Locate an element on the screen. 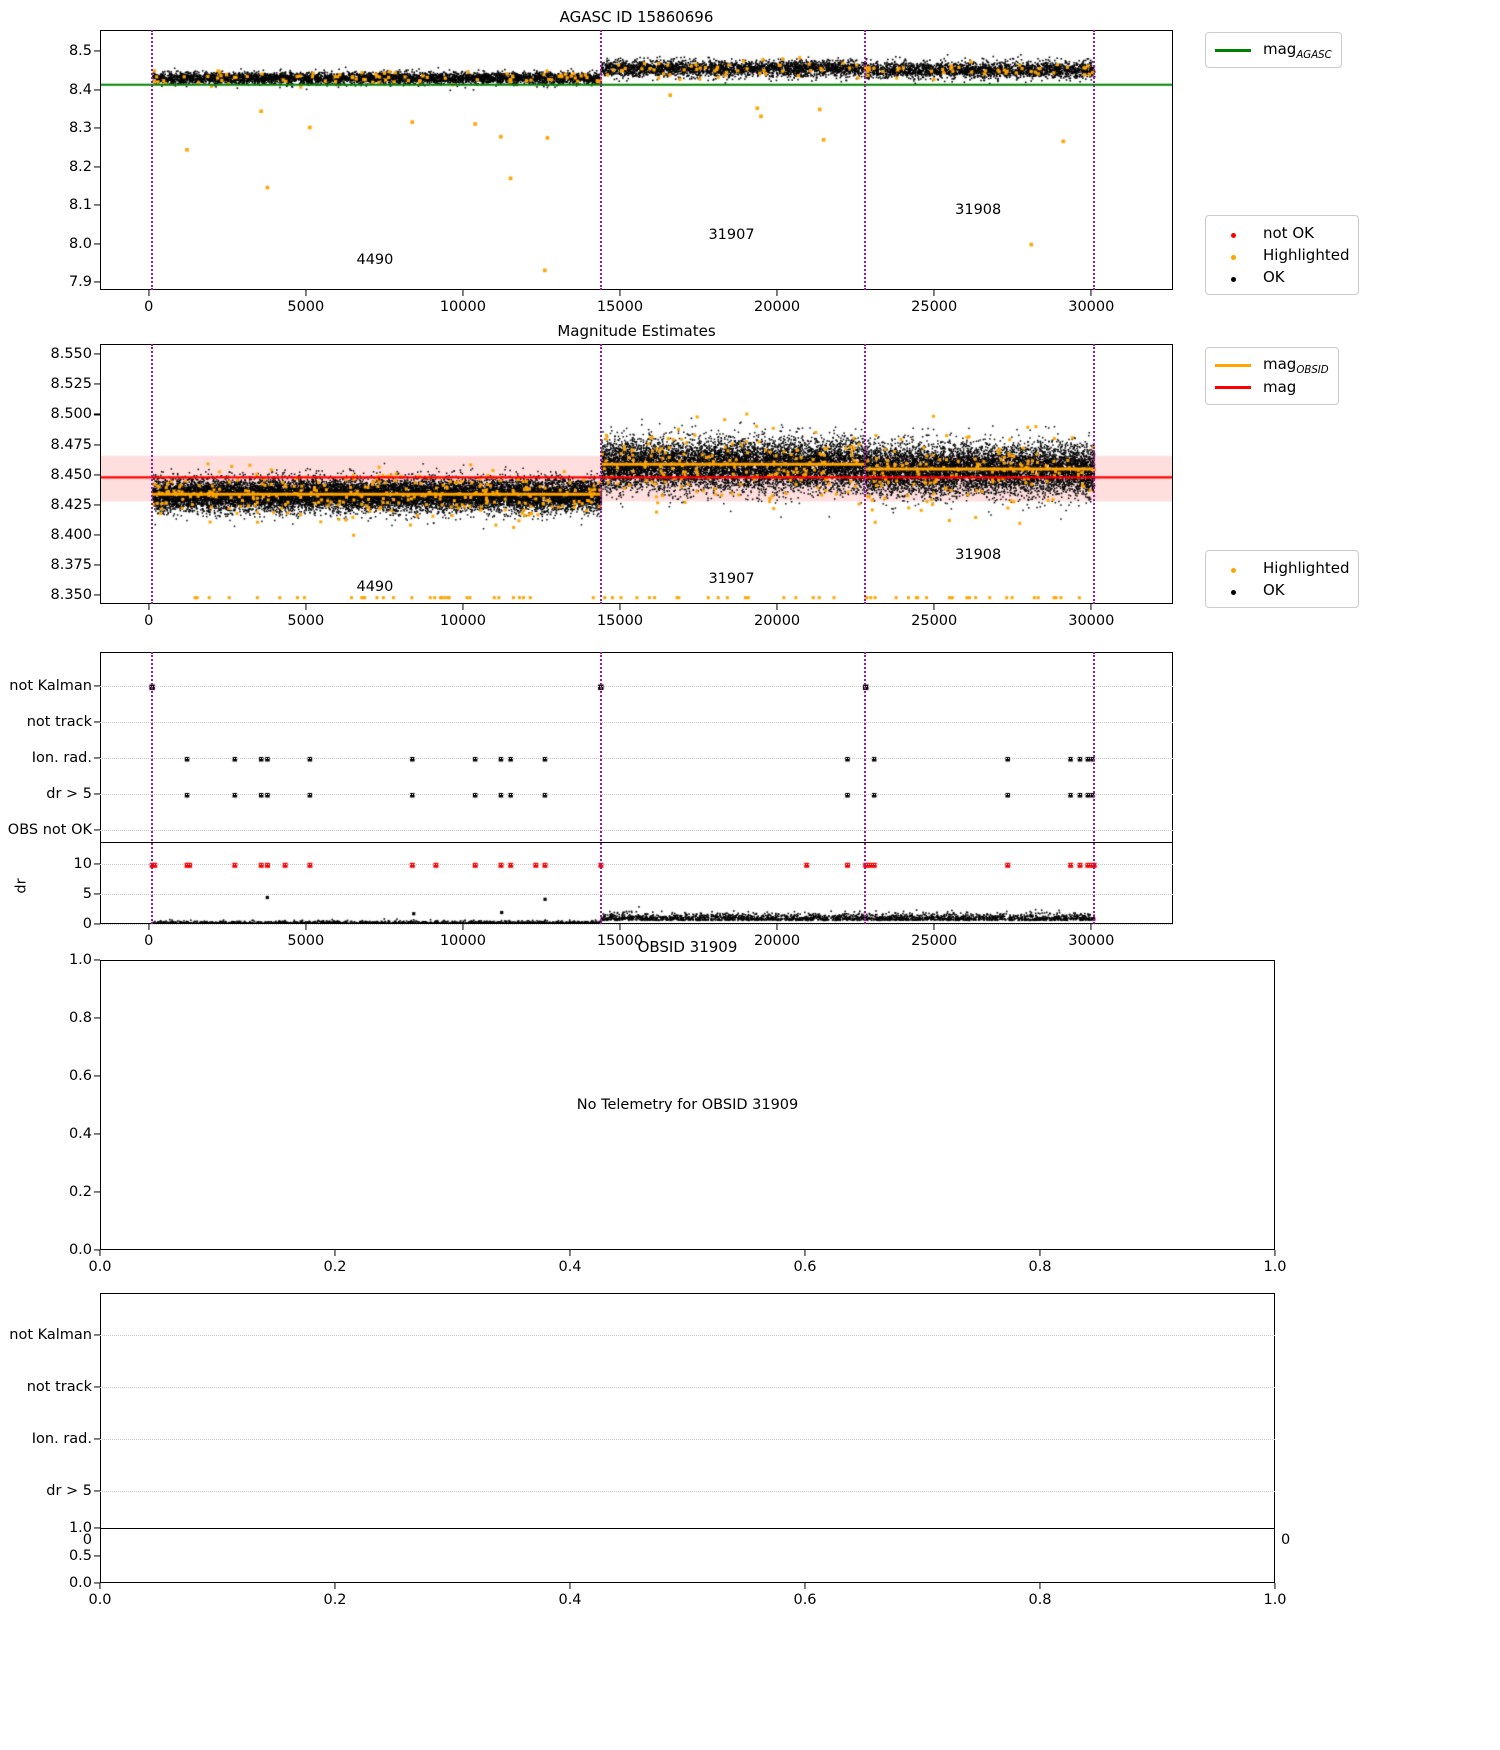 The width and height of the screenshot is (1500, 1750). panel-5-xtick-label: 1.0 is located at coordinates (1275, 1600).